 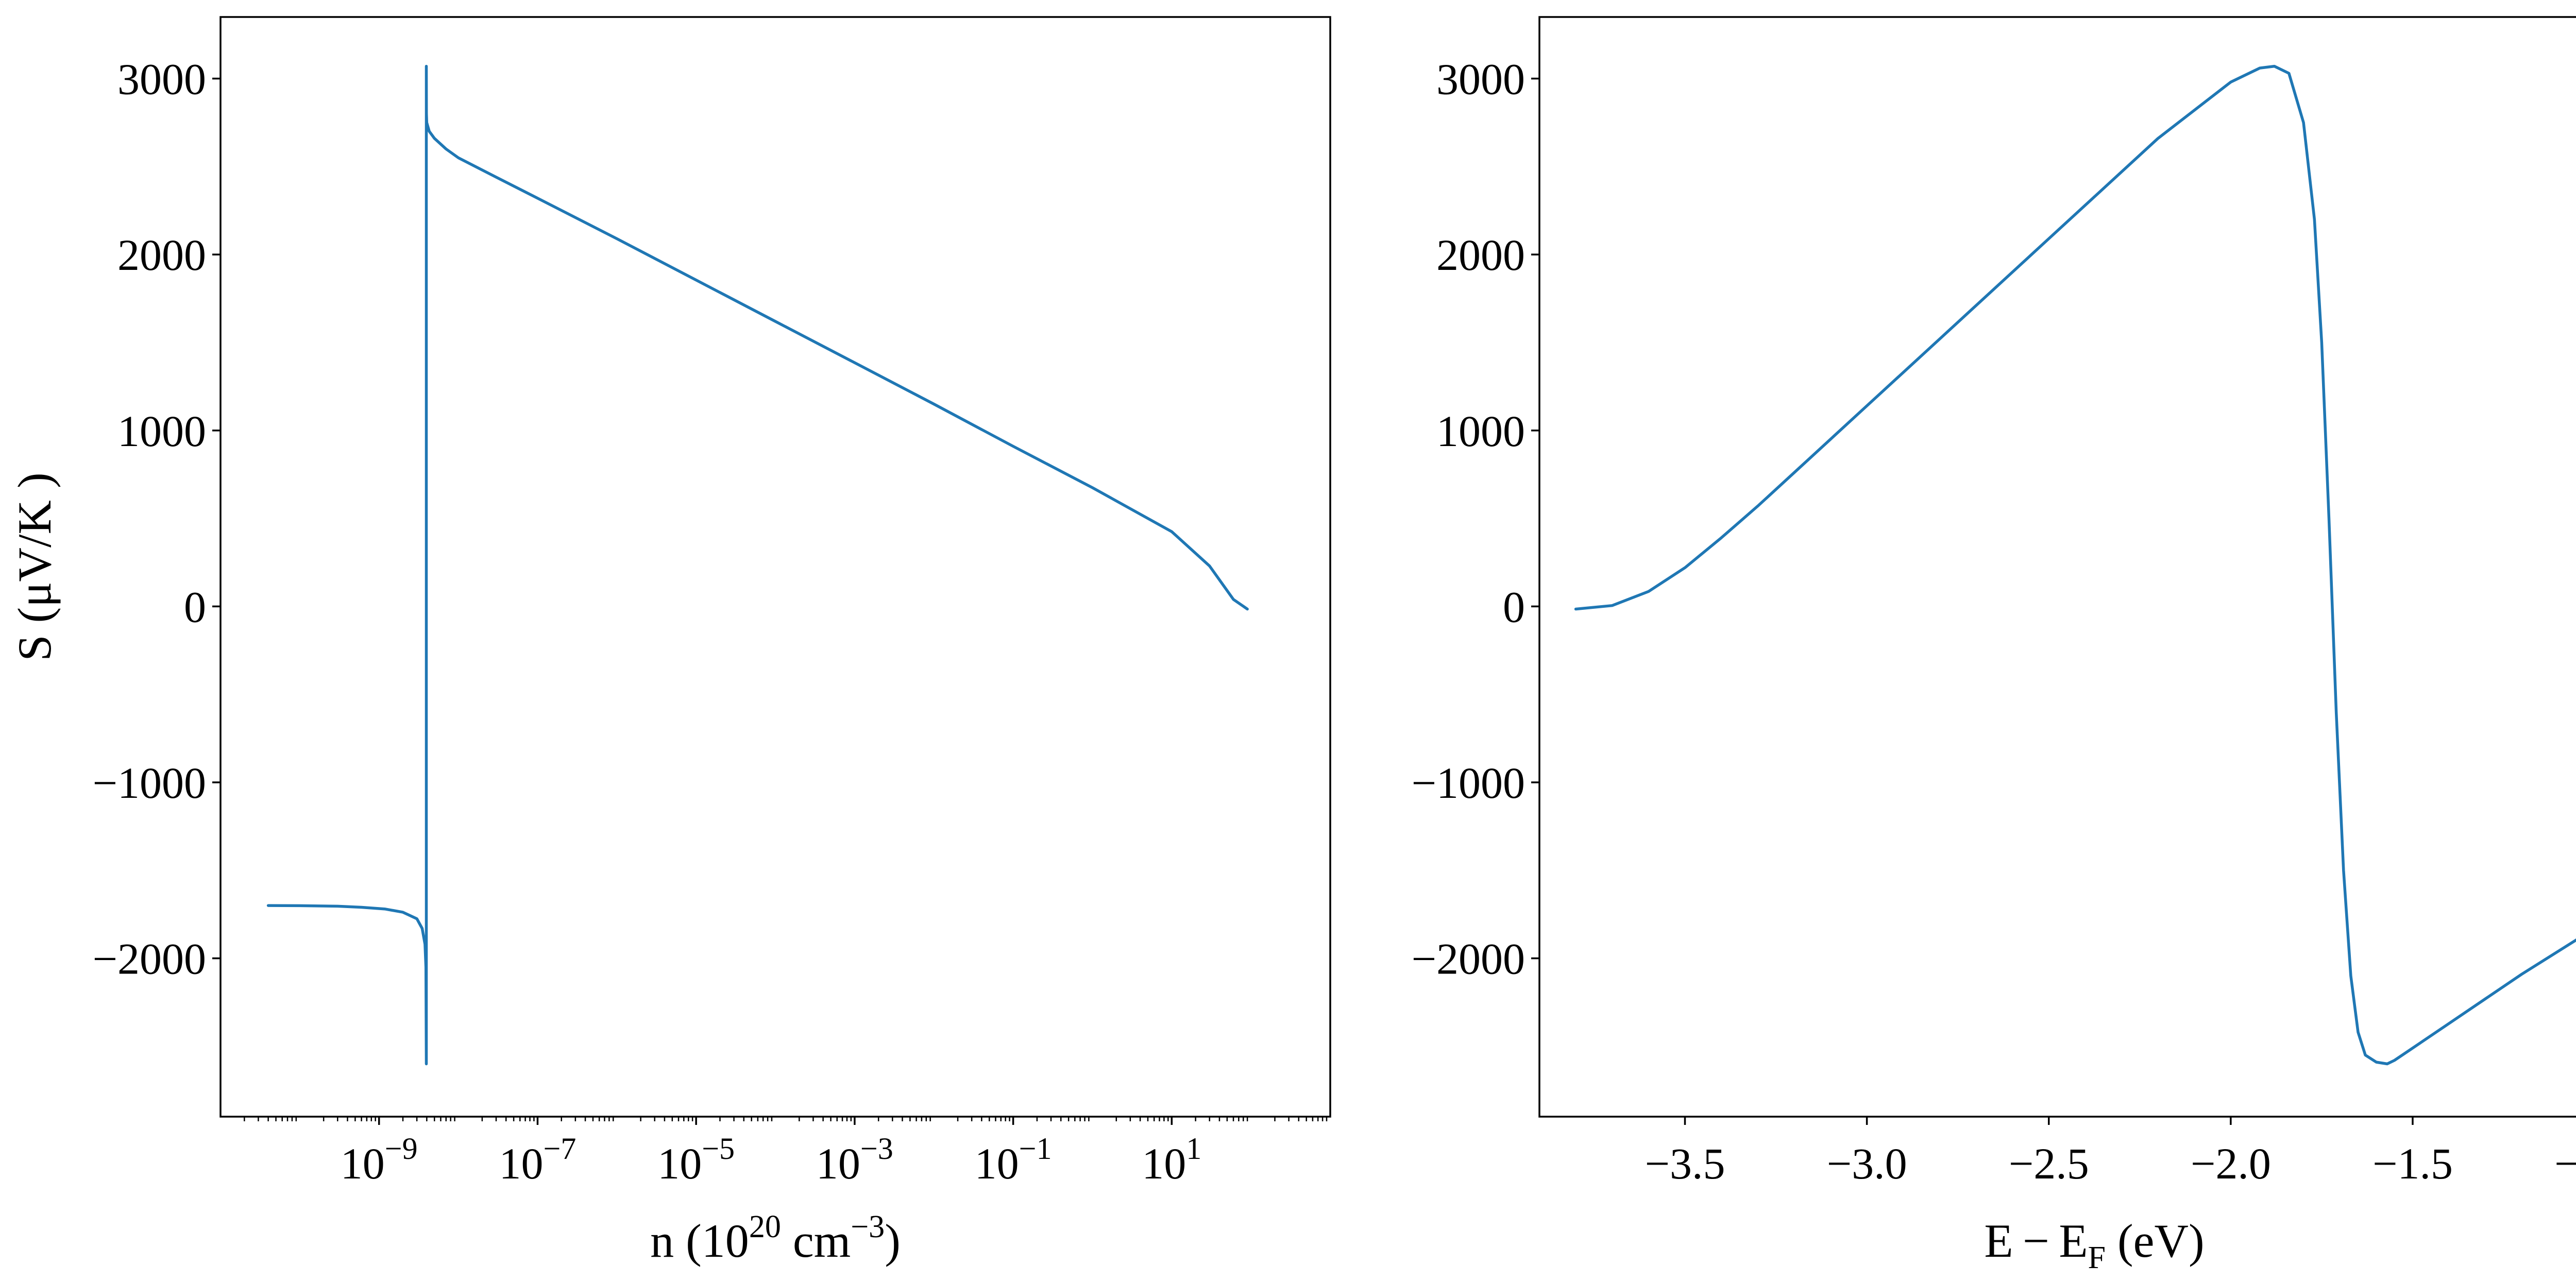 I want to click on x-tick-label: −2.0, so click(x=2231, y=1163).